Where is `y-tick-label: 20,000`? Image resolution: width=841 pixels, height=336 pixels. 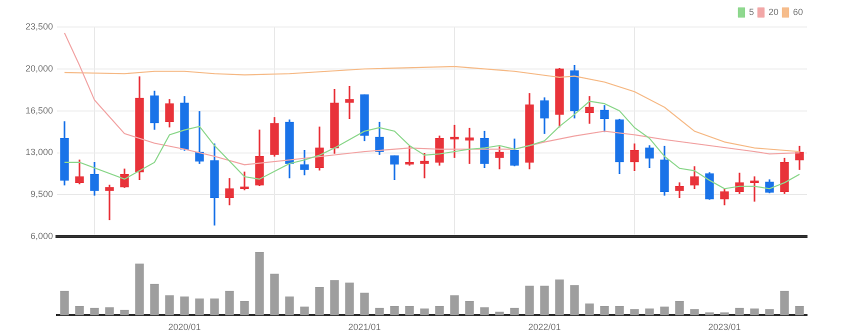 y-tick-label: 20,000 is located at coordinates (39, 68).